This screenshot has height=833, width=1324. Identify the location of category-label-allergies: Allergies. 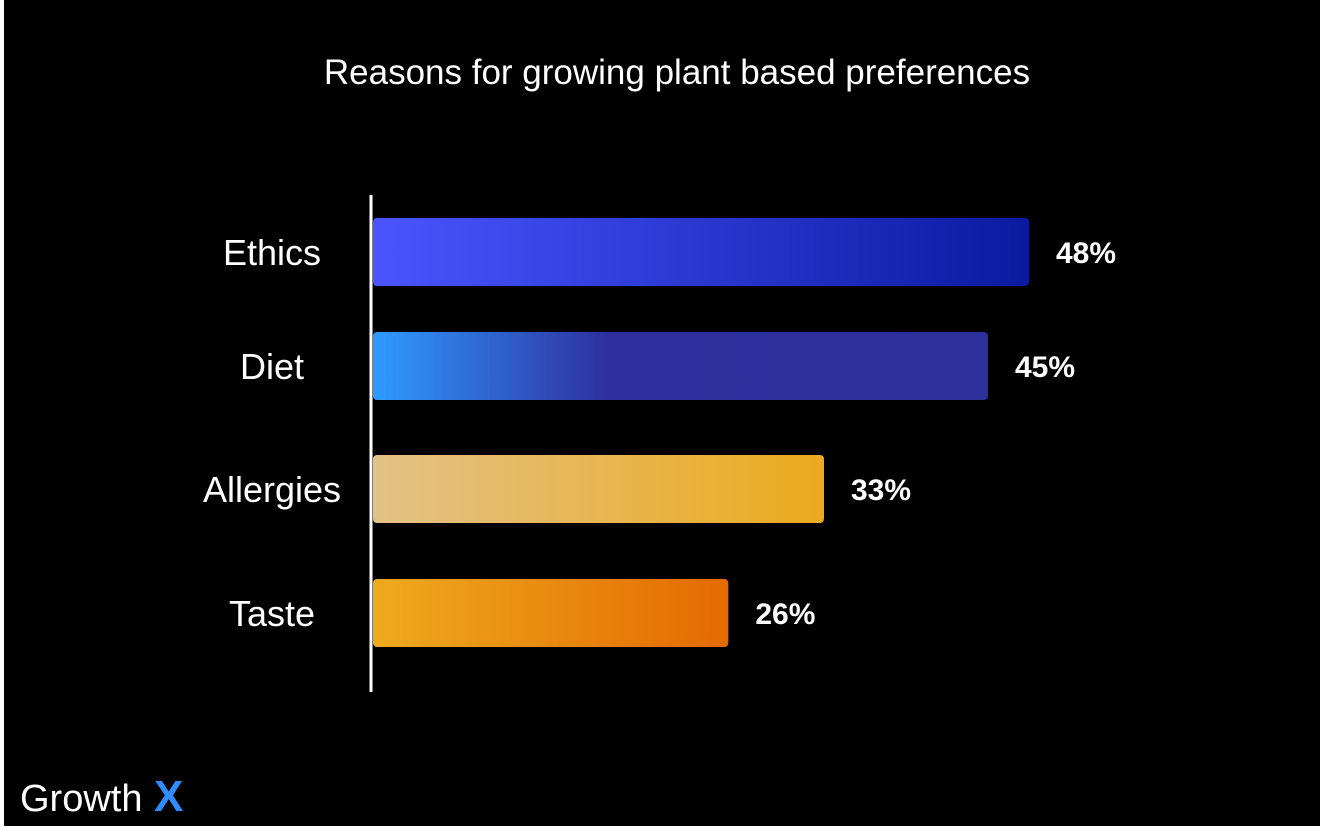
(272, 489).